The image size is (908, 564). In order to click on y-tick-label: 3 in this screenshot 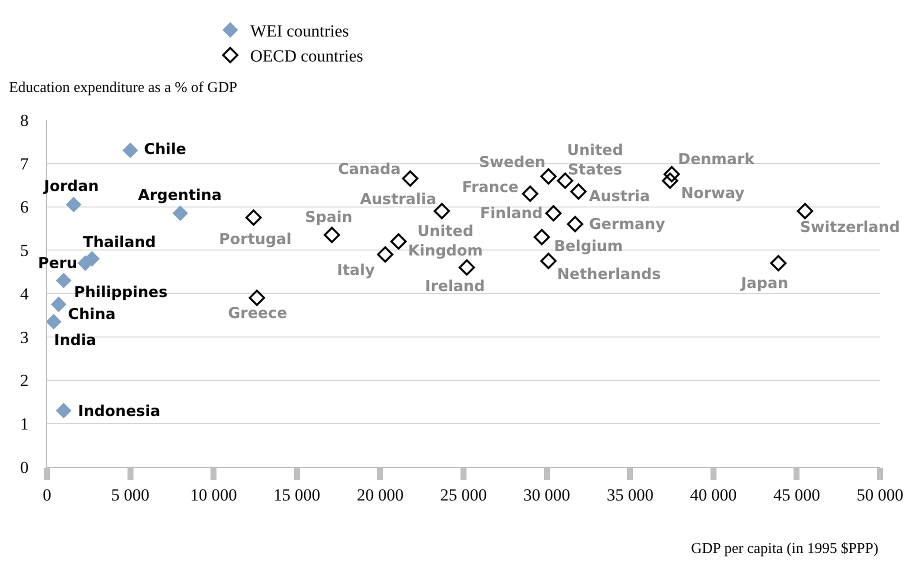, I will do `click(24, 337)`.